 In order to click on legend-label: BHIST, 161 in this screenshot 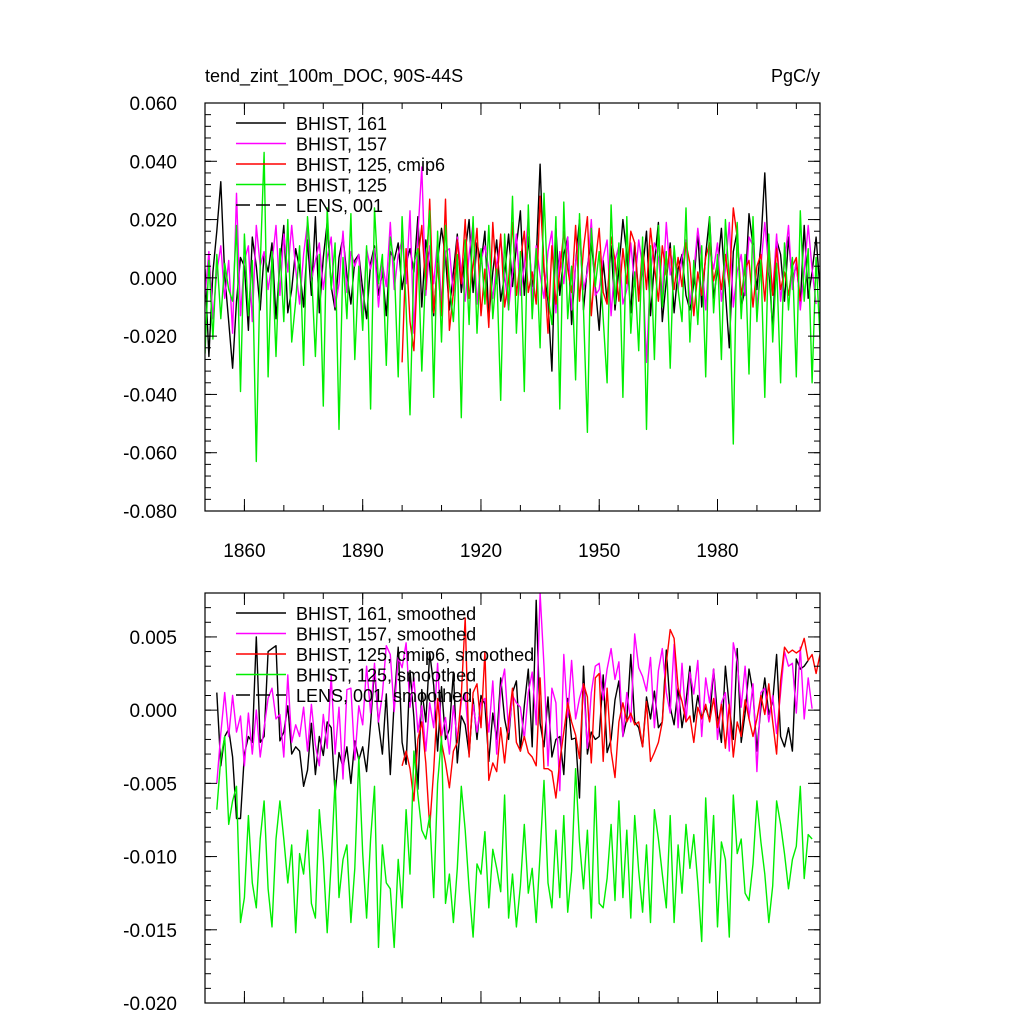, I will do `click(341, 124)`.